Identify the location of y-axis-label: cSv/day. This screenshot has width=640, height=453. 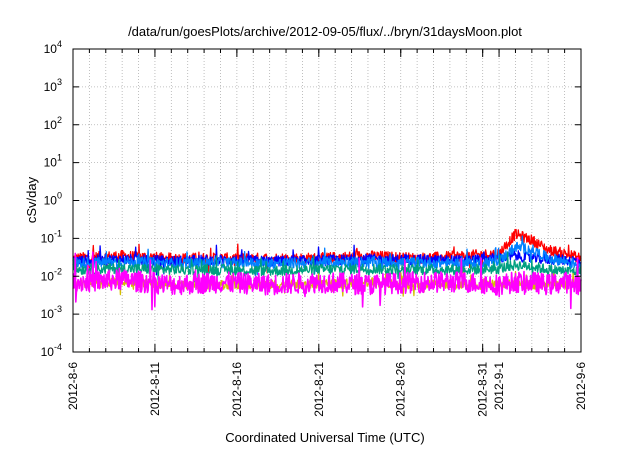
(31, 199).